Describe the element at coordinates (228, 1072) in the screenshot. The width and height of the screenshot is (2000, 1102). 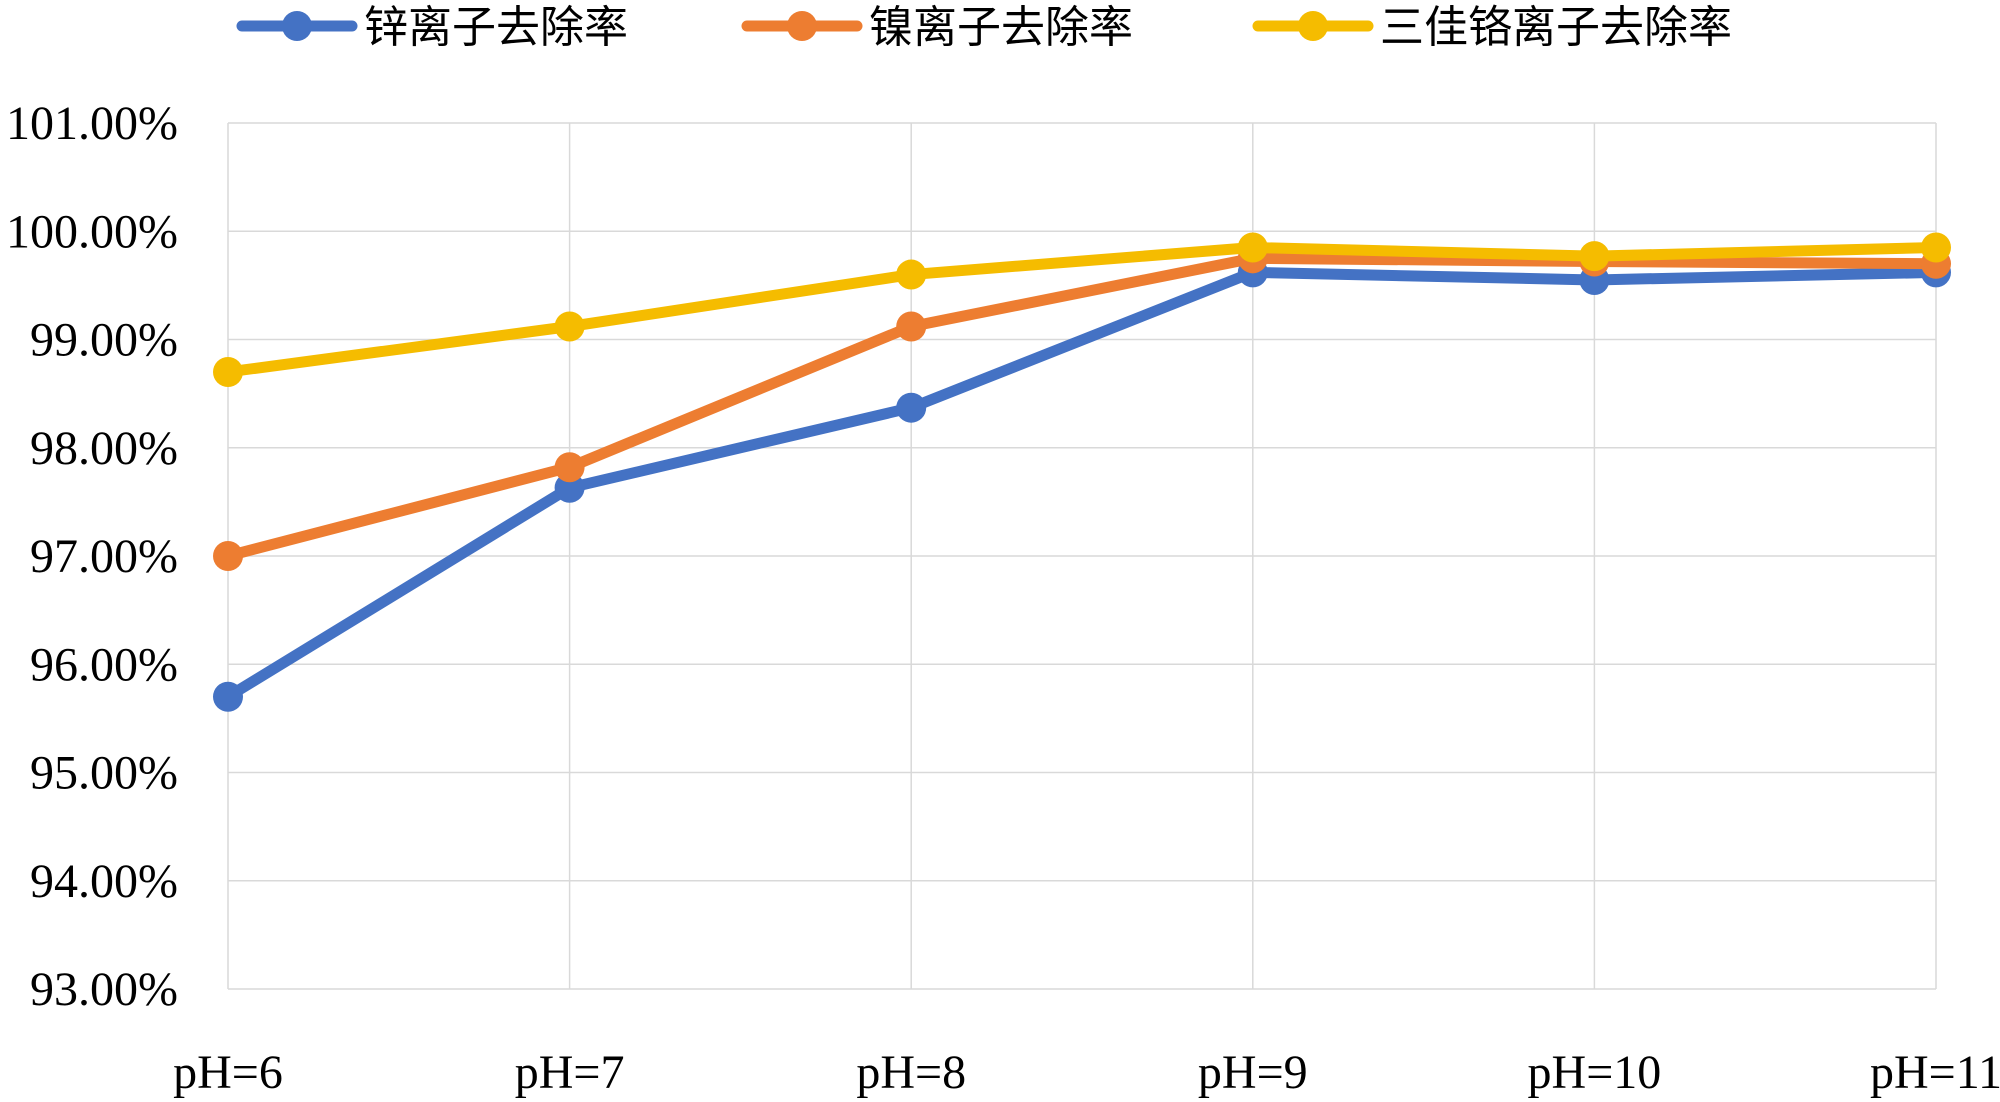
I see `x-tick-label: pH=6` at that location.